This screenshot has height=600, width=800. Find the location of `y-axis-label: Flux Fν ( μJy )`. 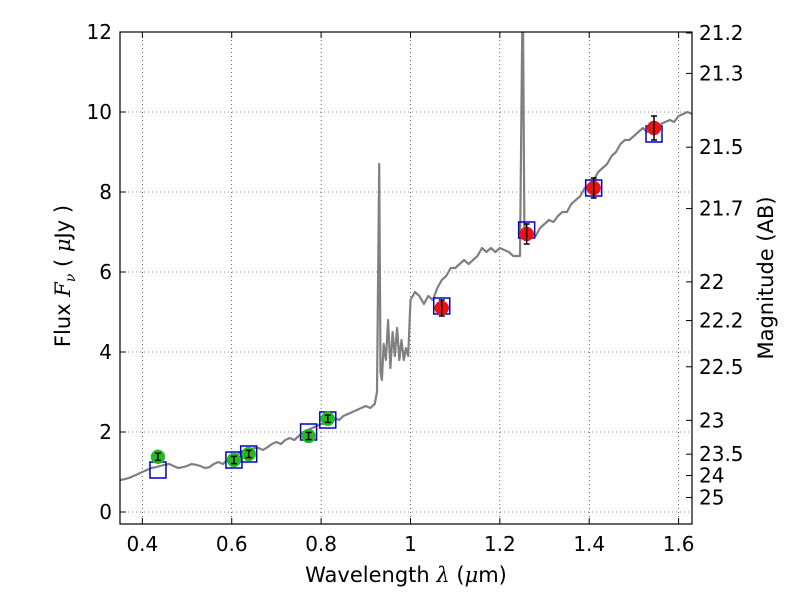

y-axis-label: Flux Fν ( μJy ) is located at coordinates (65, 276).